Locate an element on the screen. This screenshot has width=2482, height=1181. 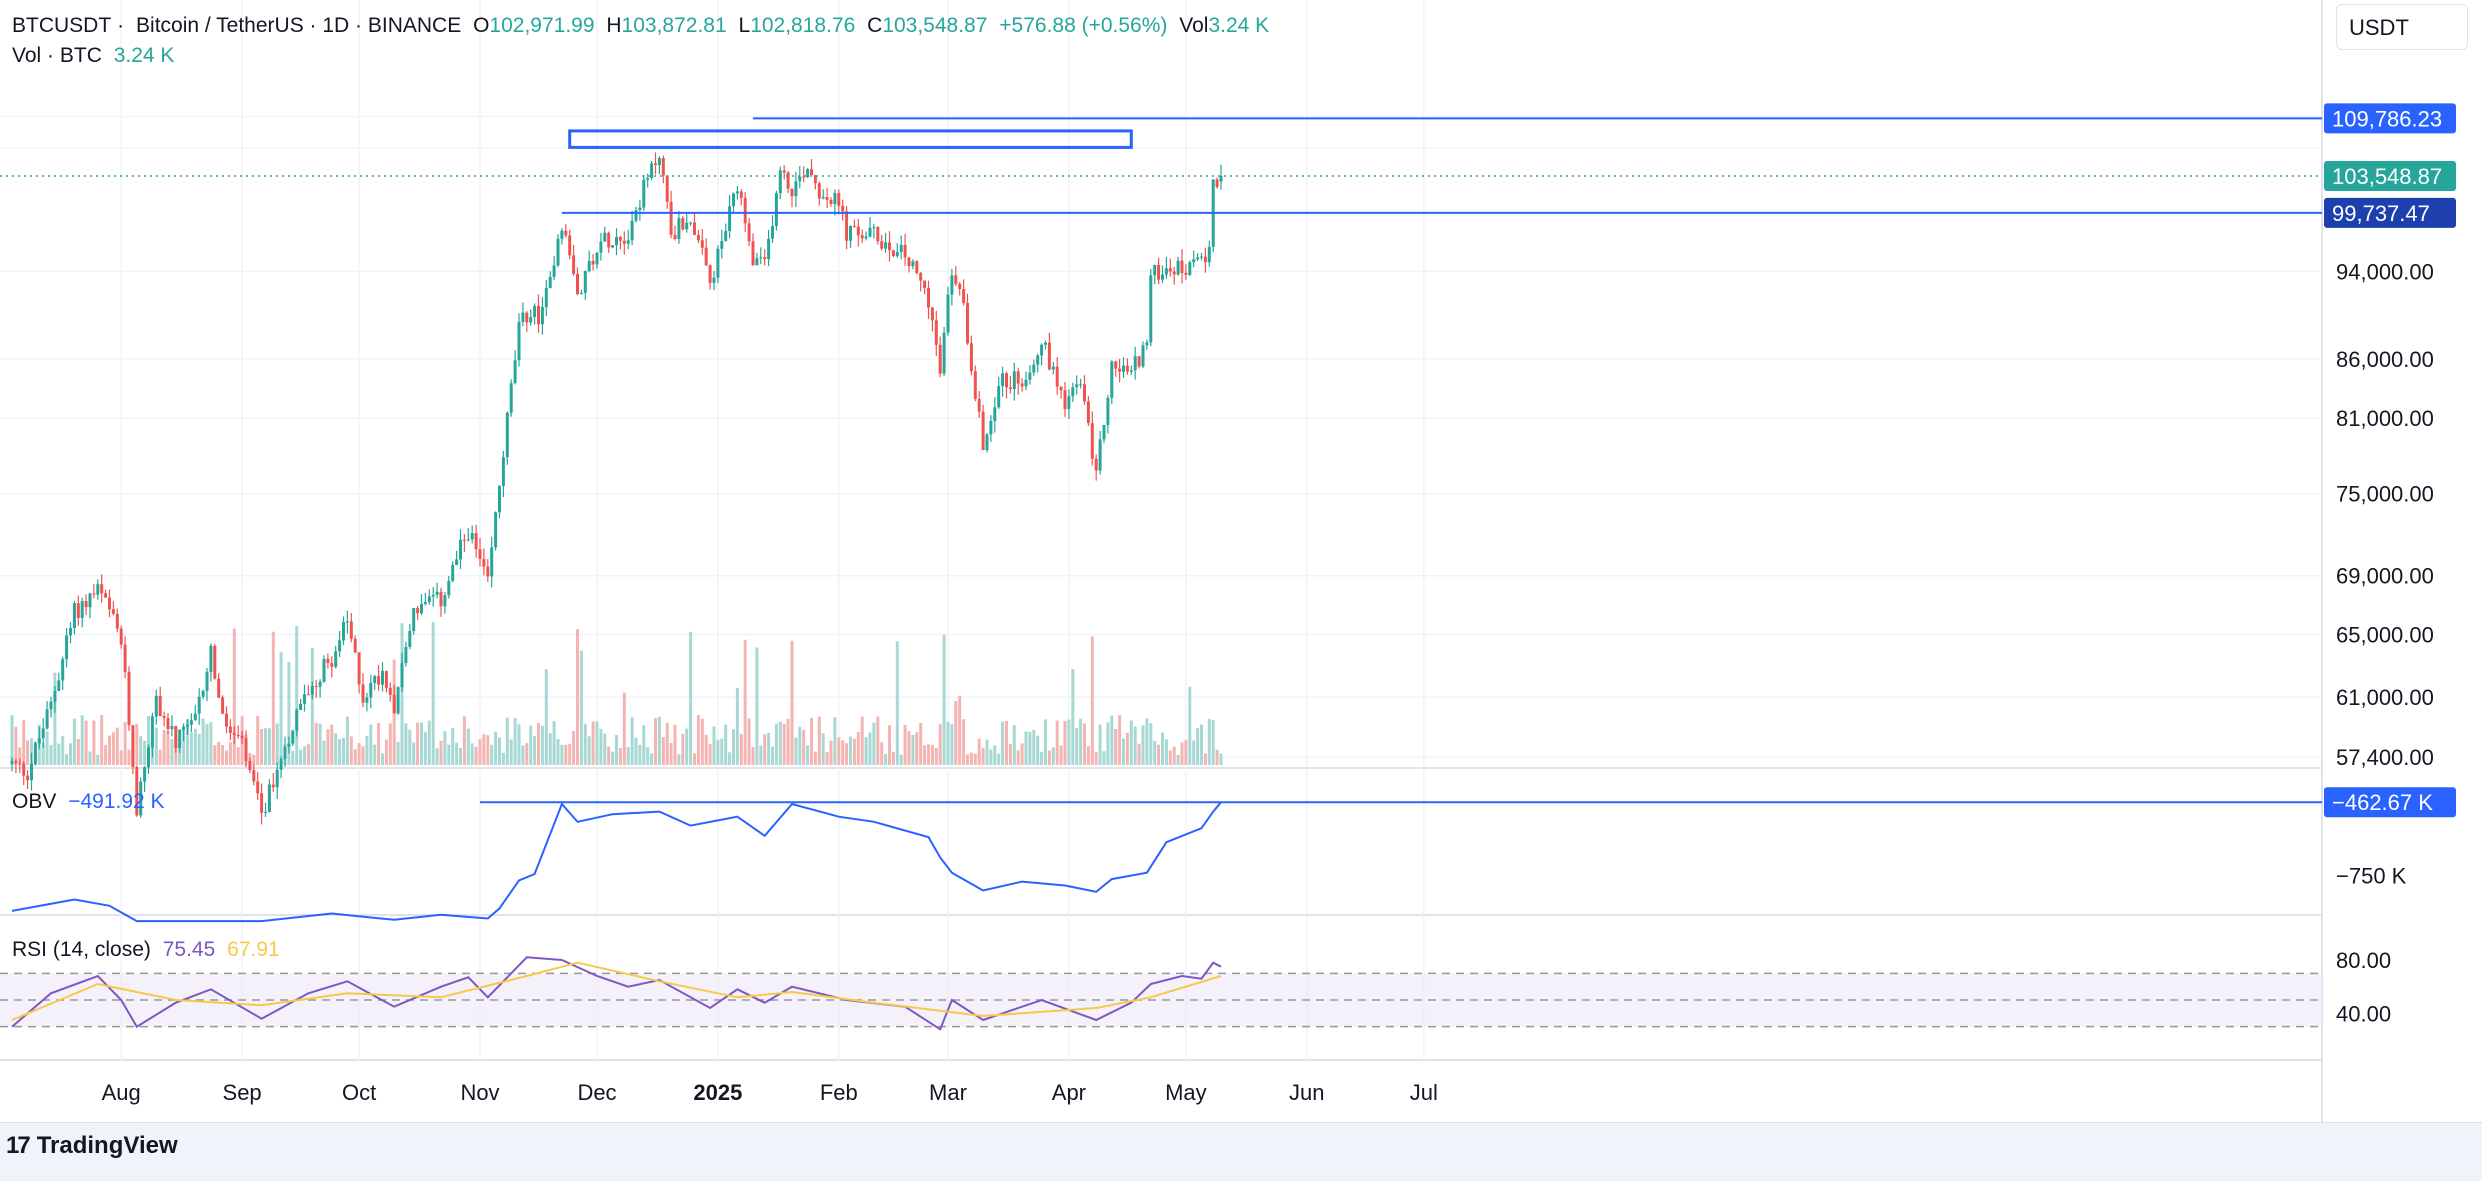
obv-axis-badge-label: −462.67 K is located at coordinates (2382, 802).